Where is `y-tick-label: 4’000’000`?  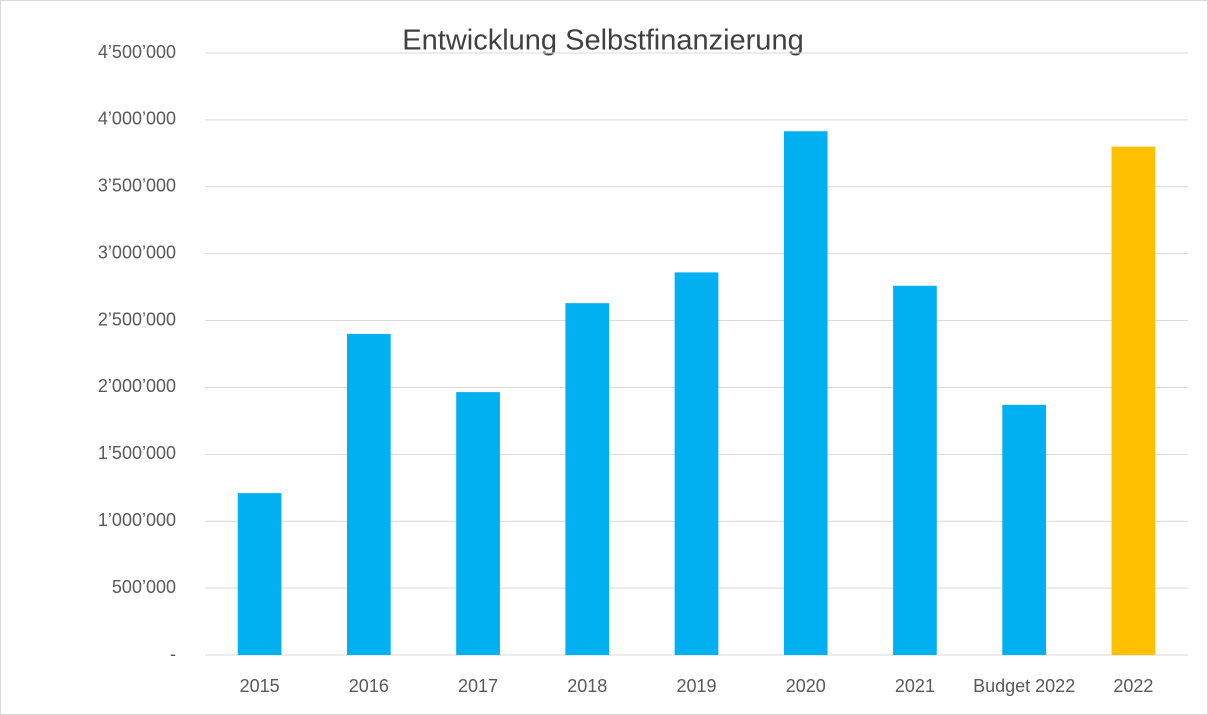 y-tick-label: 4’000’000 is located at coordinates (137, 119).